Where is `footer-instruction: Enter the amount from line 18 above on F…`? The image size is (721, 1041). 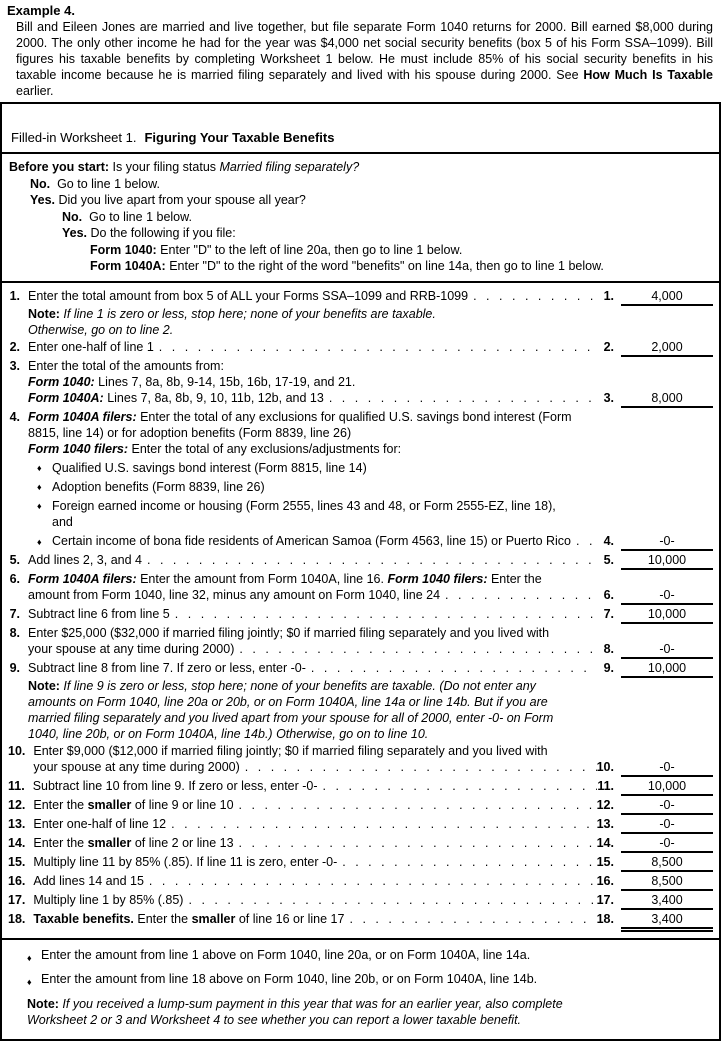 footer-instruction: Enter the amount from line 18 above on F… is located at coordinates (289, 979).